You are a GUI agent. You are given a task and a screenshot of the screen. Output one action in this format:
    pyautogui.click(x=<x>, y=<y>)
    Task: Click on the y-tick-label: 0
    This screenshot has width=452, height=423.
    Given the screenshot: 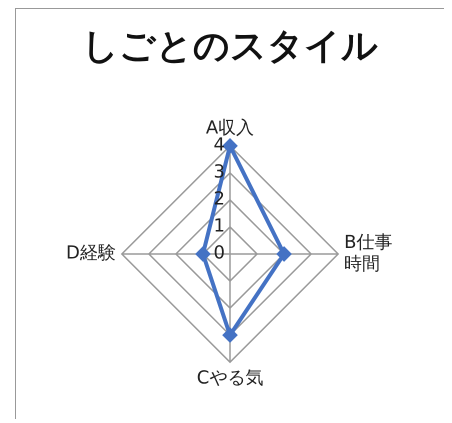 What is the action you would take?
    pyautogui.click(x=219, y=253)
    